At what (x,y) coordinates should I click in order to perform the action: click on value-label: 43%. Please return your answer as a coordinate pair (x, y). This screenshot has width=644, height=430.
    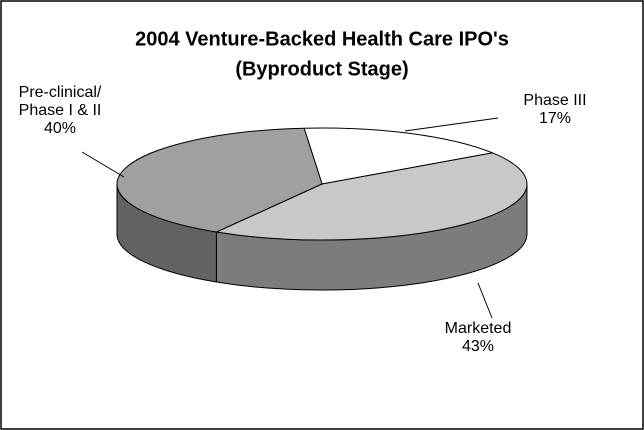
    Looking at the image, I should click on (478, 346).